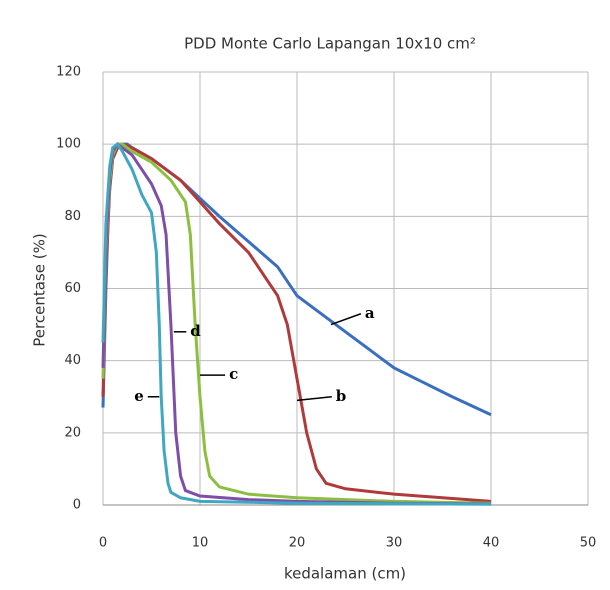 The image size is (610, 590). Describe the element at coordinates (139, 396) in the screenshot. I see `series-label: e` at that location.